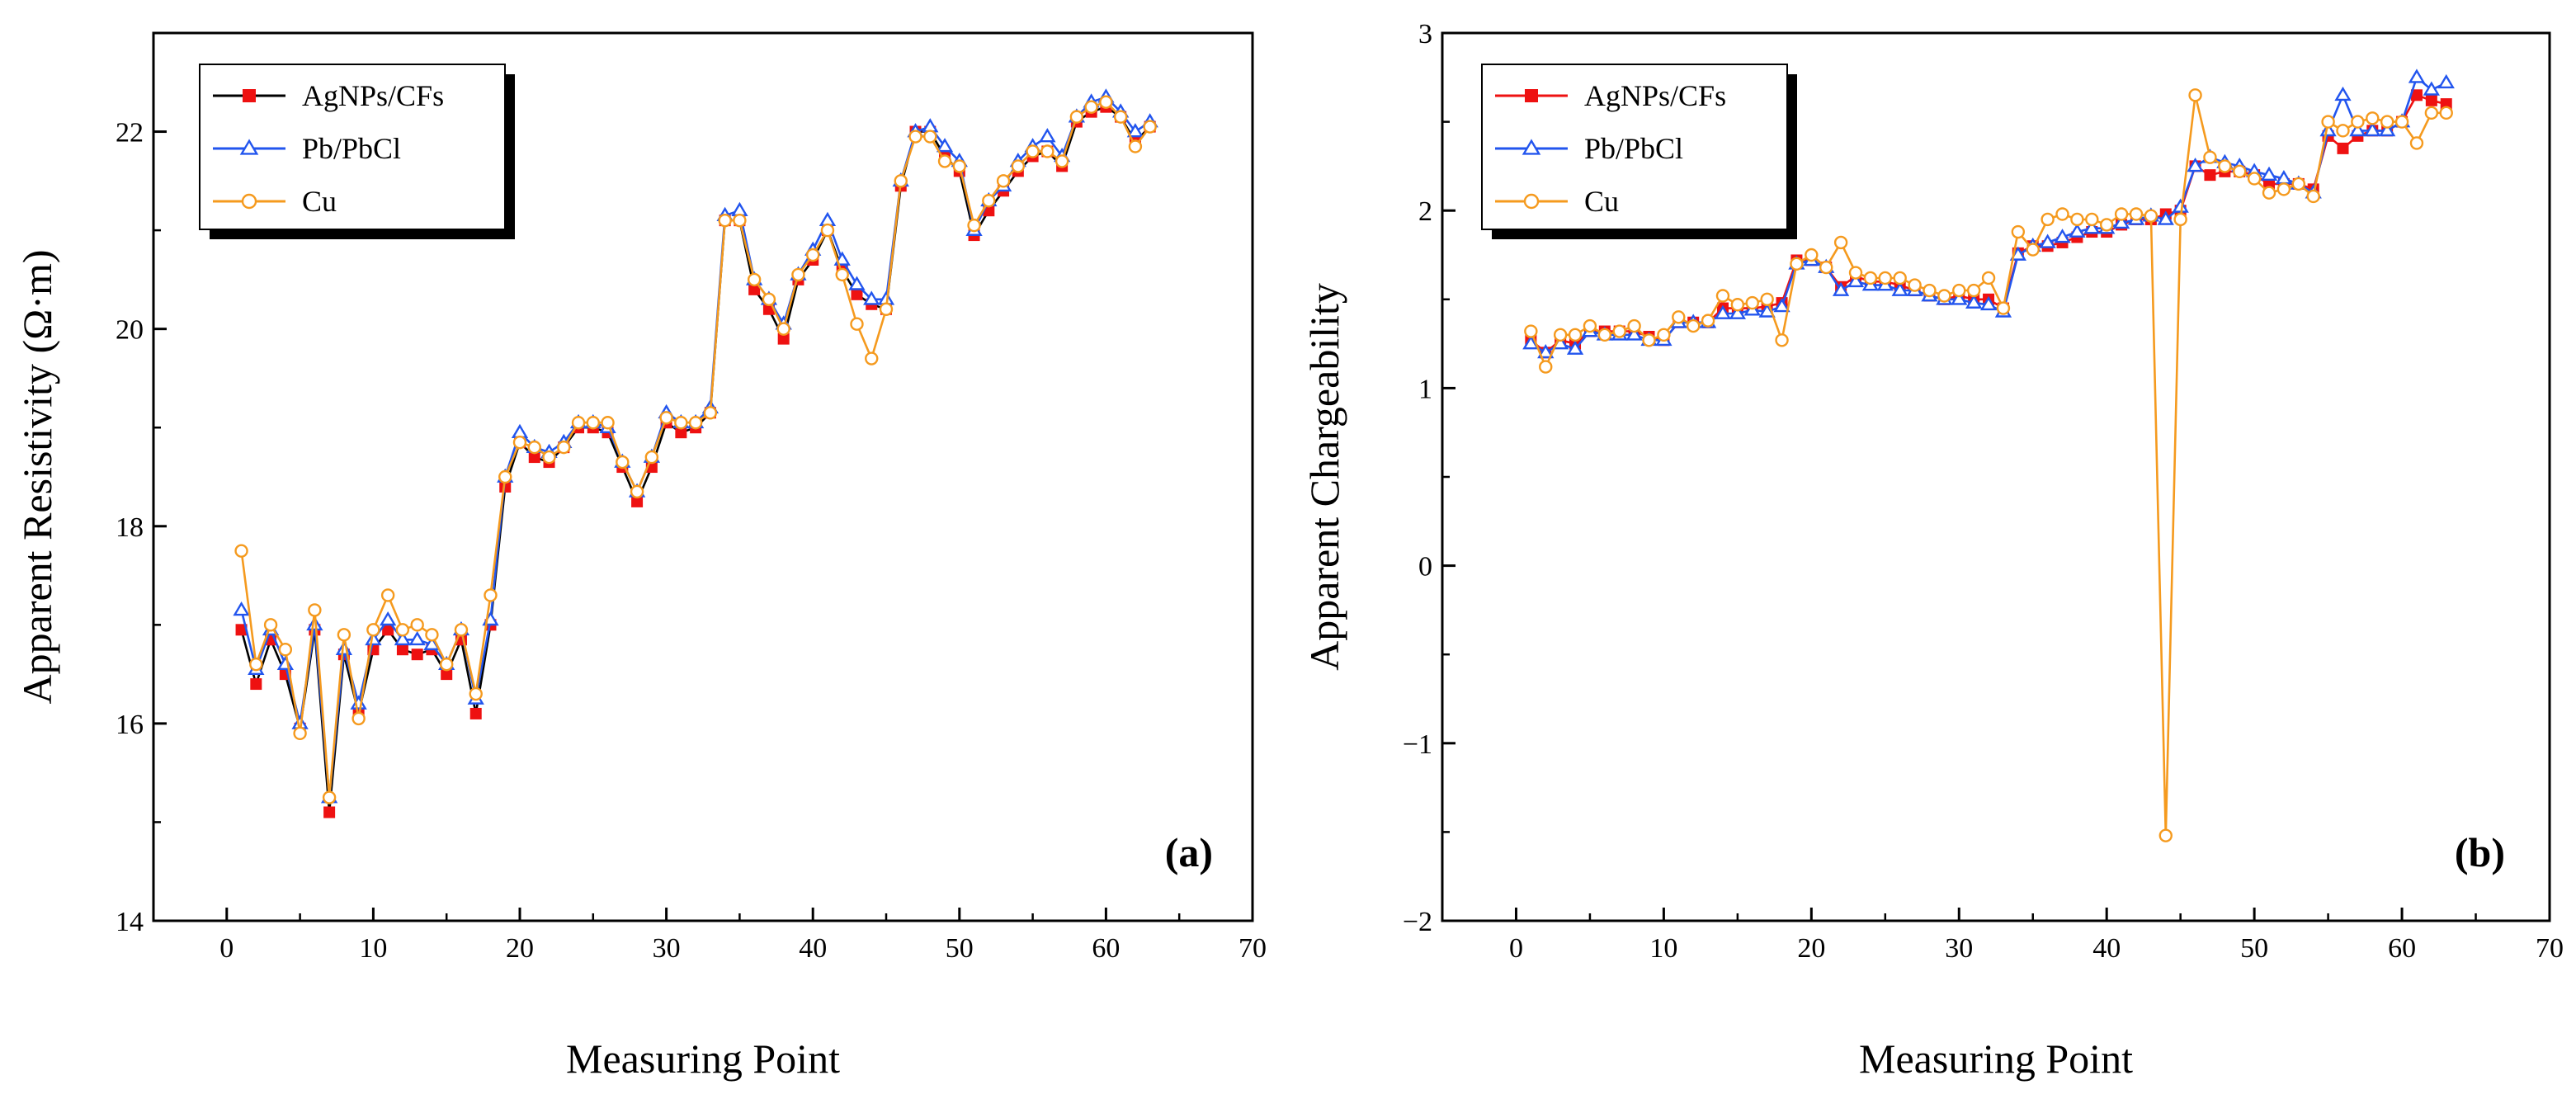 Image resolution: width=2576 pixels, height=1099 pixels. What do you see at coordinates (1425, 389) in the screenshot?
I see `y-tick-label: 1` at bounding box center [1425, 389].